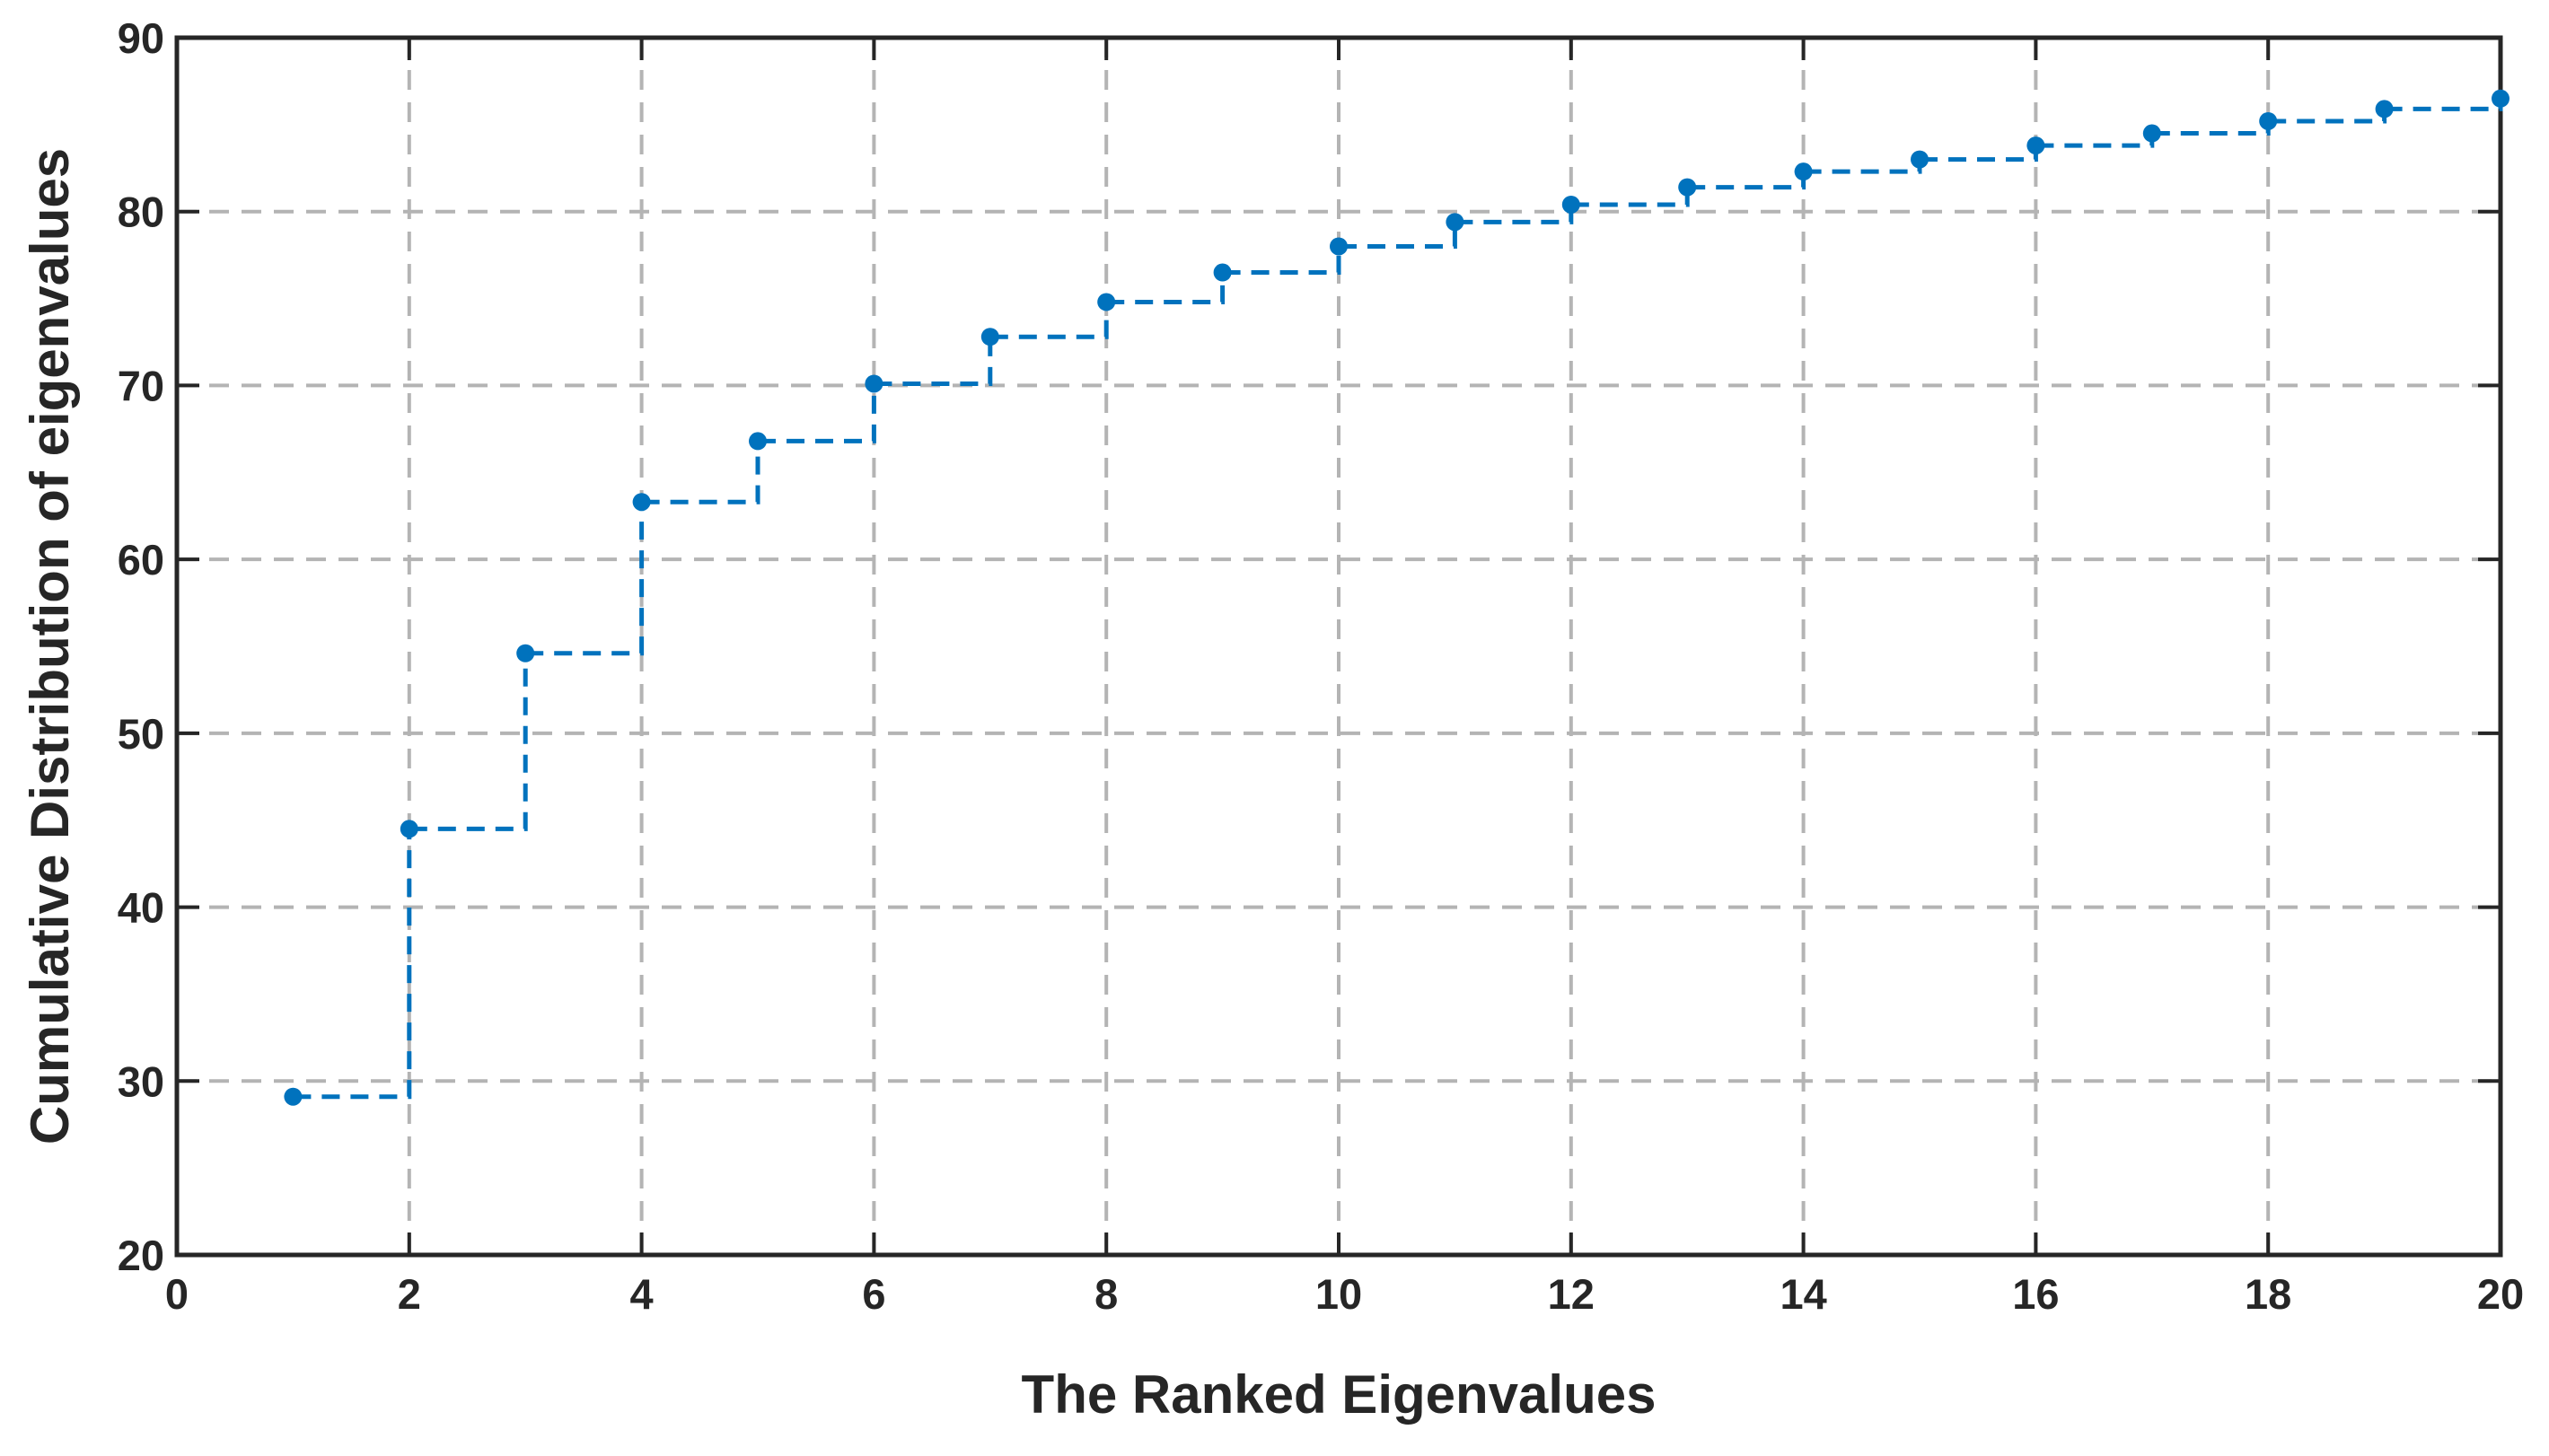  What do you see at coordinates (141, 559) in the screenshot?
I see `y-tick-label: 60` at bounding box center [141, 559].